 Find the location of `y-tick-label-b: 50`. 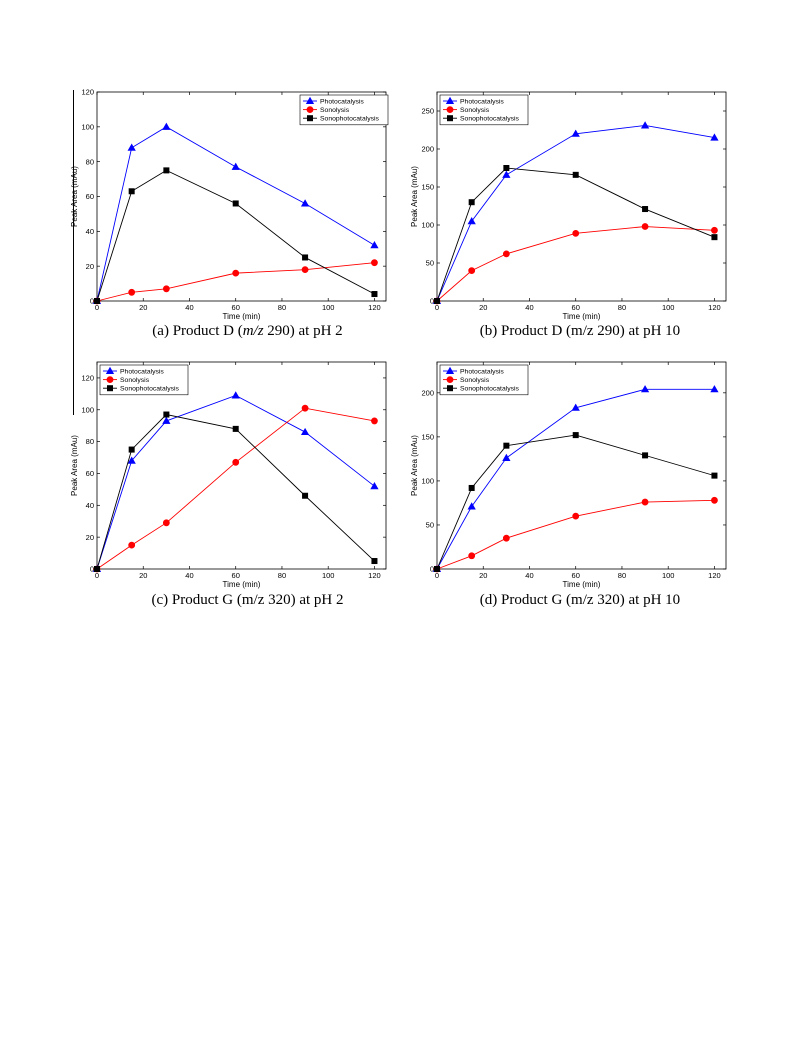

y-tick-label-b: 50 is located at coordinates (430, 263).